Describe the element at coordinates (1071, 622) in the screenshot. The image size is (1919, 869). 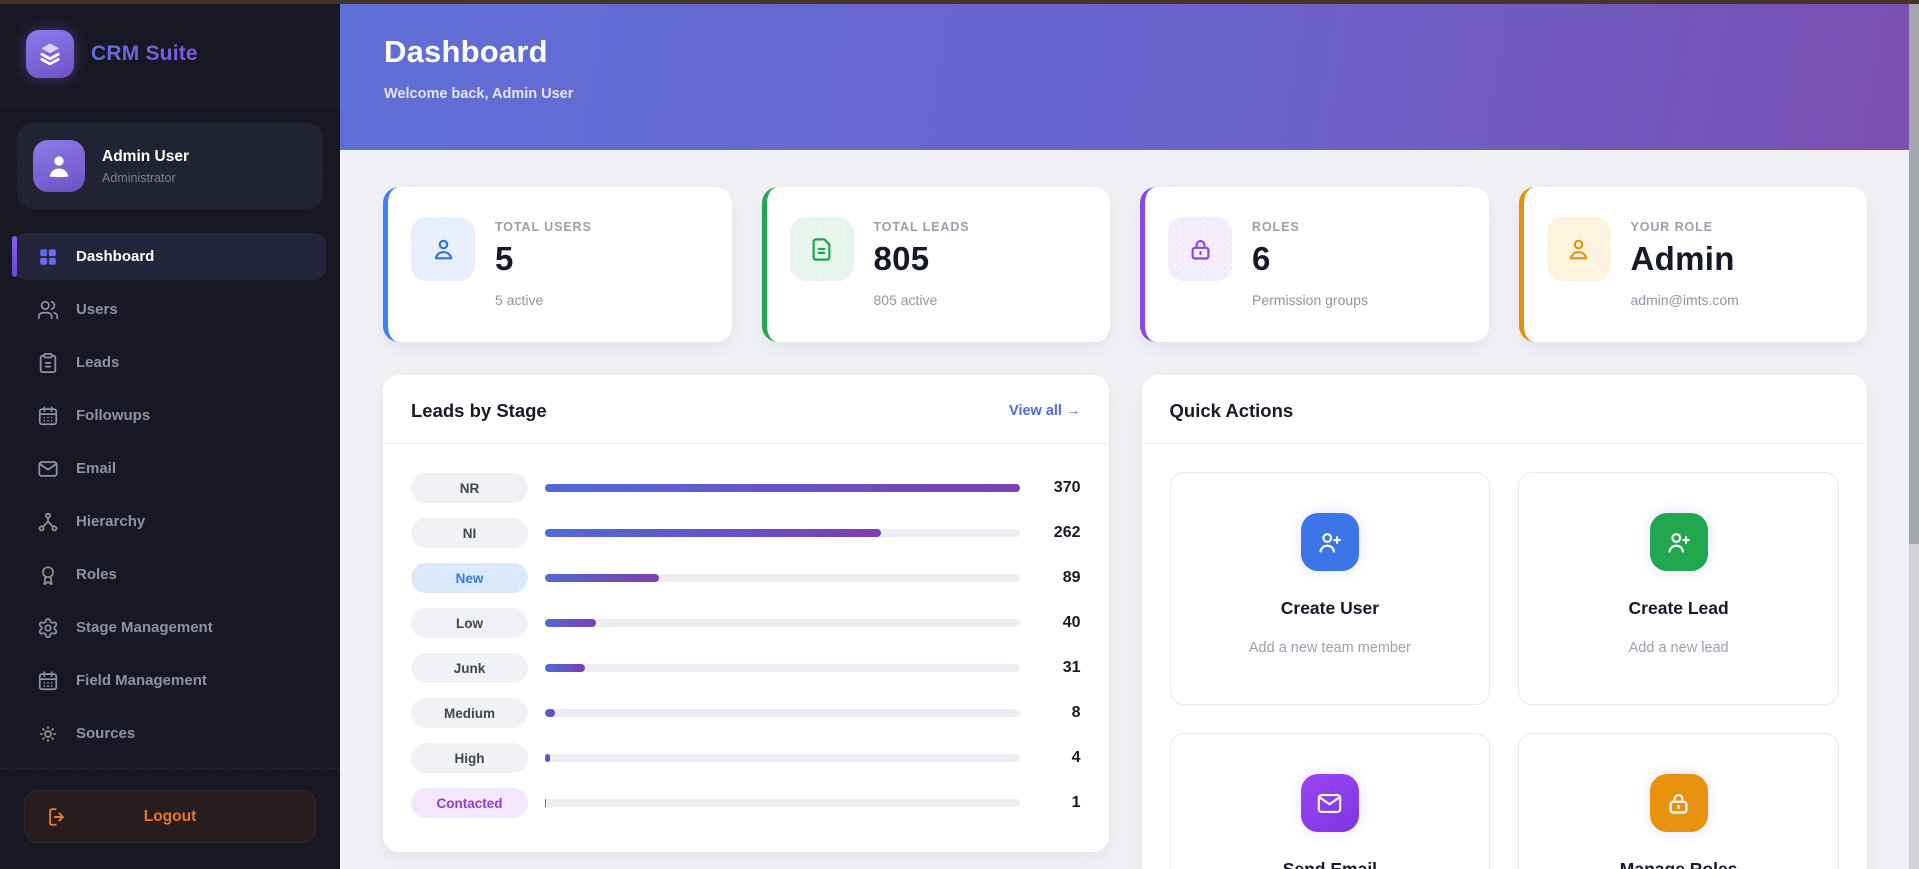
I see `stage-value: 40` at that location.